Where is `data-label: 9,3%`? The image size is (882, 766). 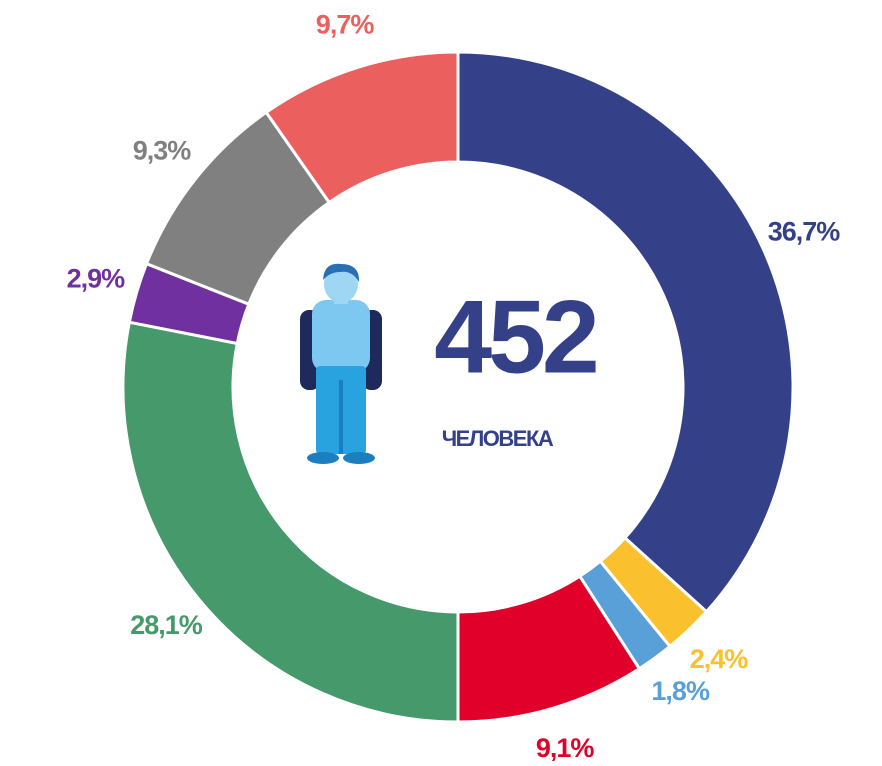 data-label: 9,3% is located at coordinates (162, 151).